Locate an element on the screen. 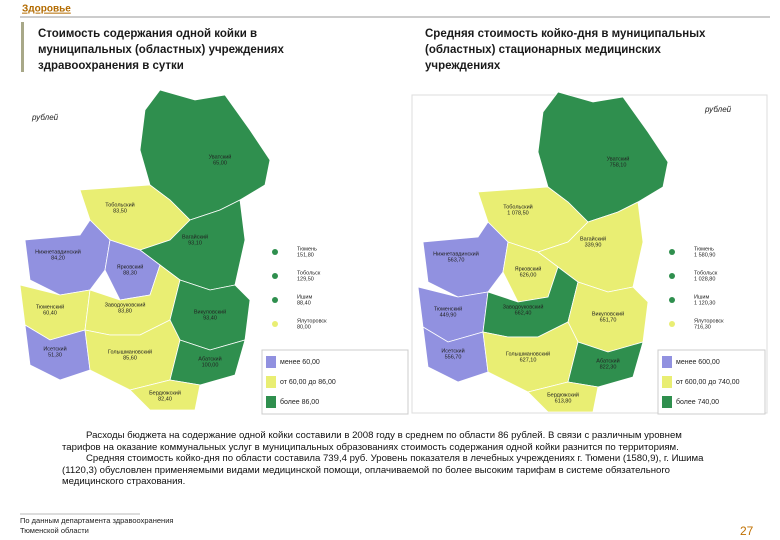  district-value: 449,90 is located at coordinates (448, 315).